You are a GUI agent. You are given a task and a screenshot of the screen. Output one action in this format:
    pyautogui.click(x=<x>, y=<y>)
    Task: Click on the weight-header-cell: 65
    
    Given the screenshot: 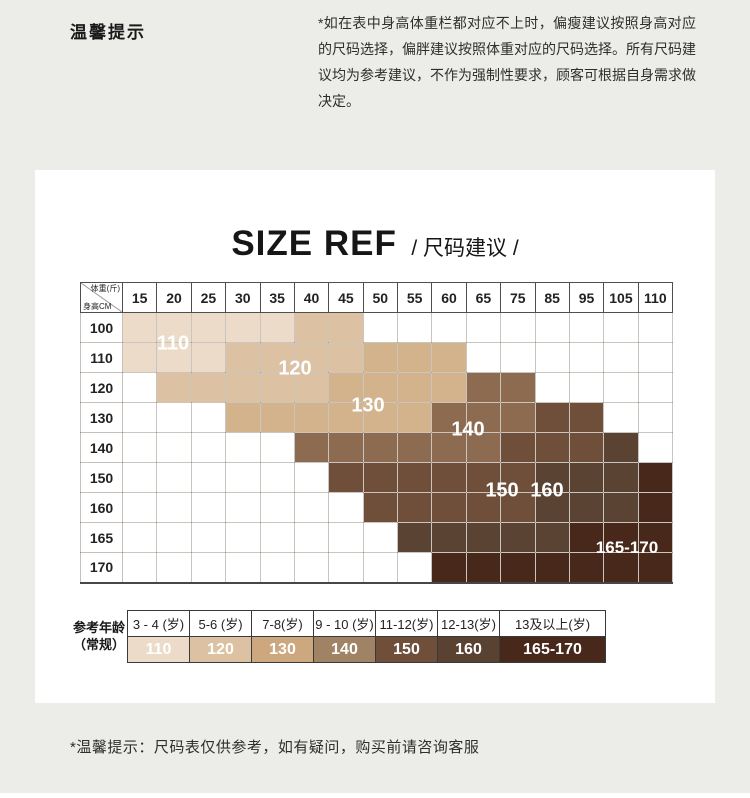 What is the action you would take?
    pyautogui.click(x=483, y=297)
    